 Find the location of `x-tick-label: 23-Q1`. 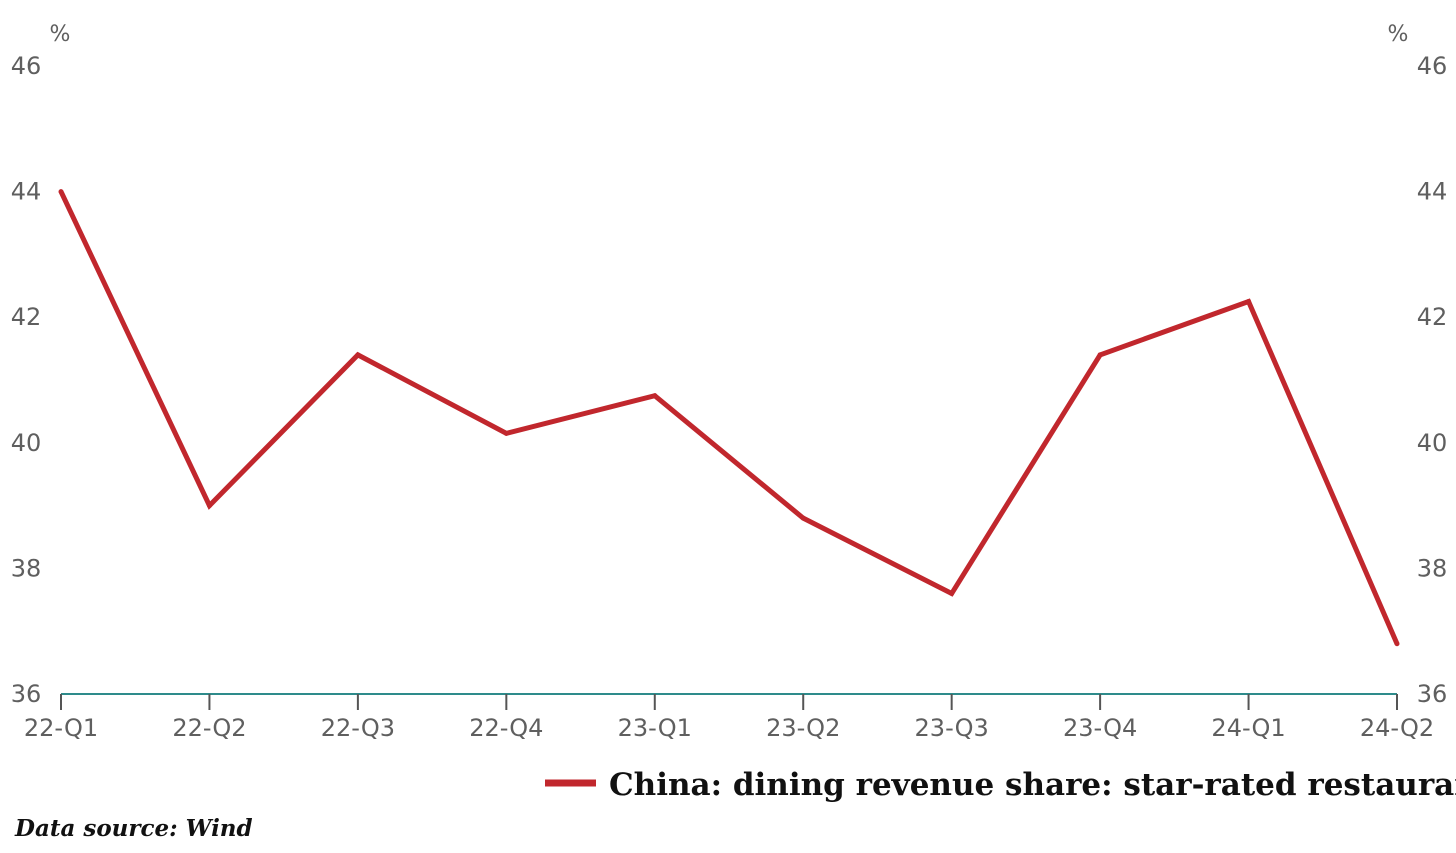

x-tick-label: 23-Q1 is located at coordinates (655, 728).